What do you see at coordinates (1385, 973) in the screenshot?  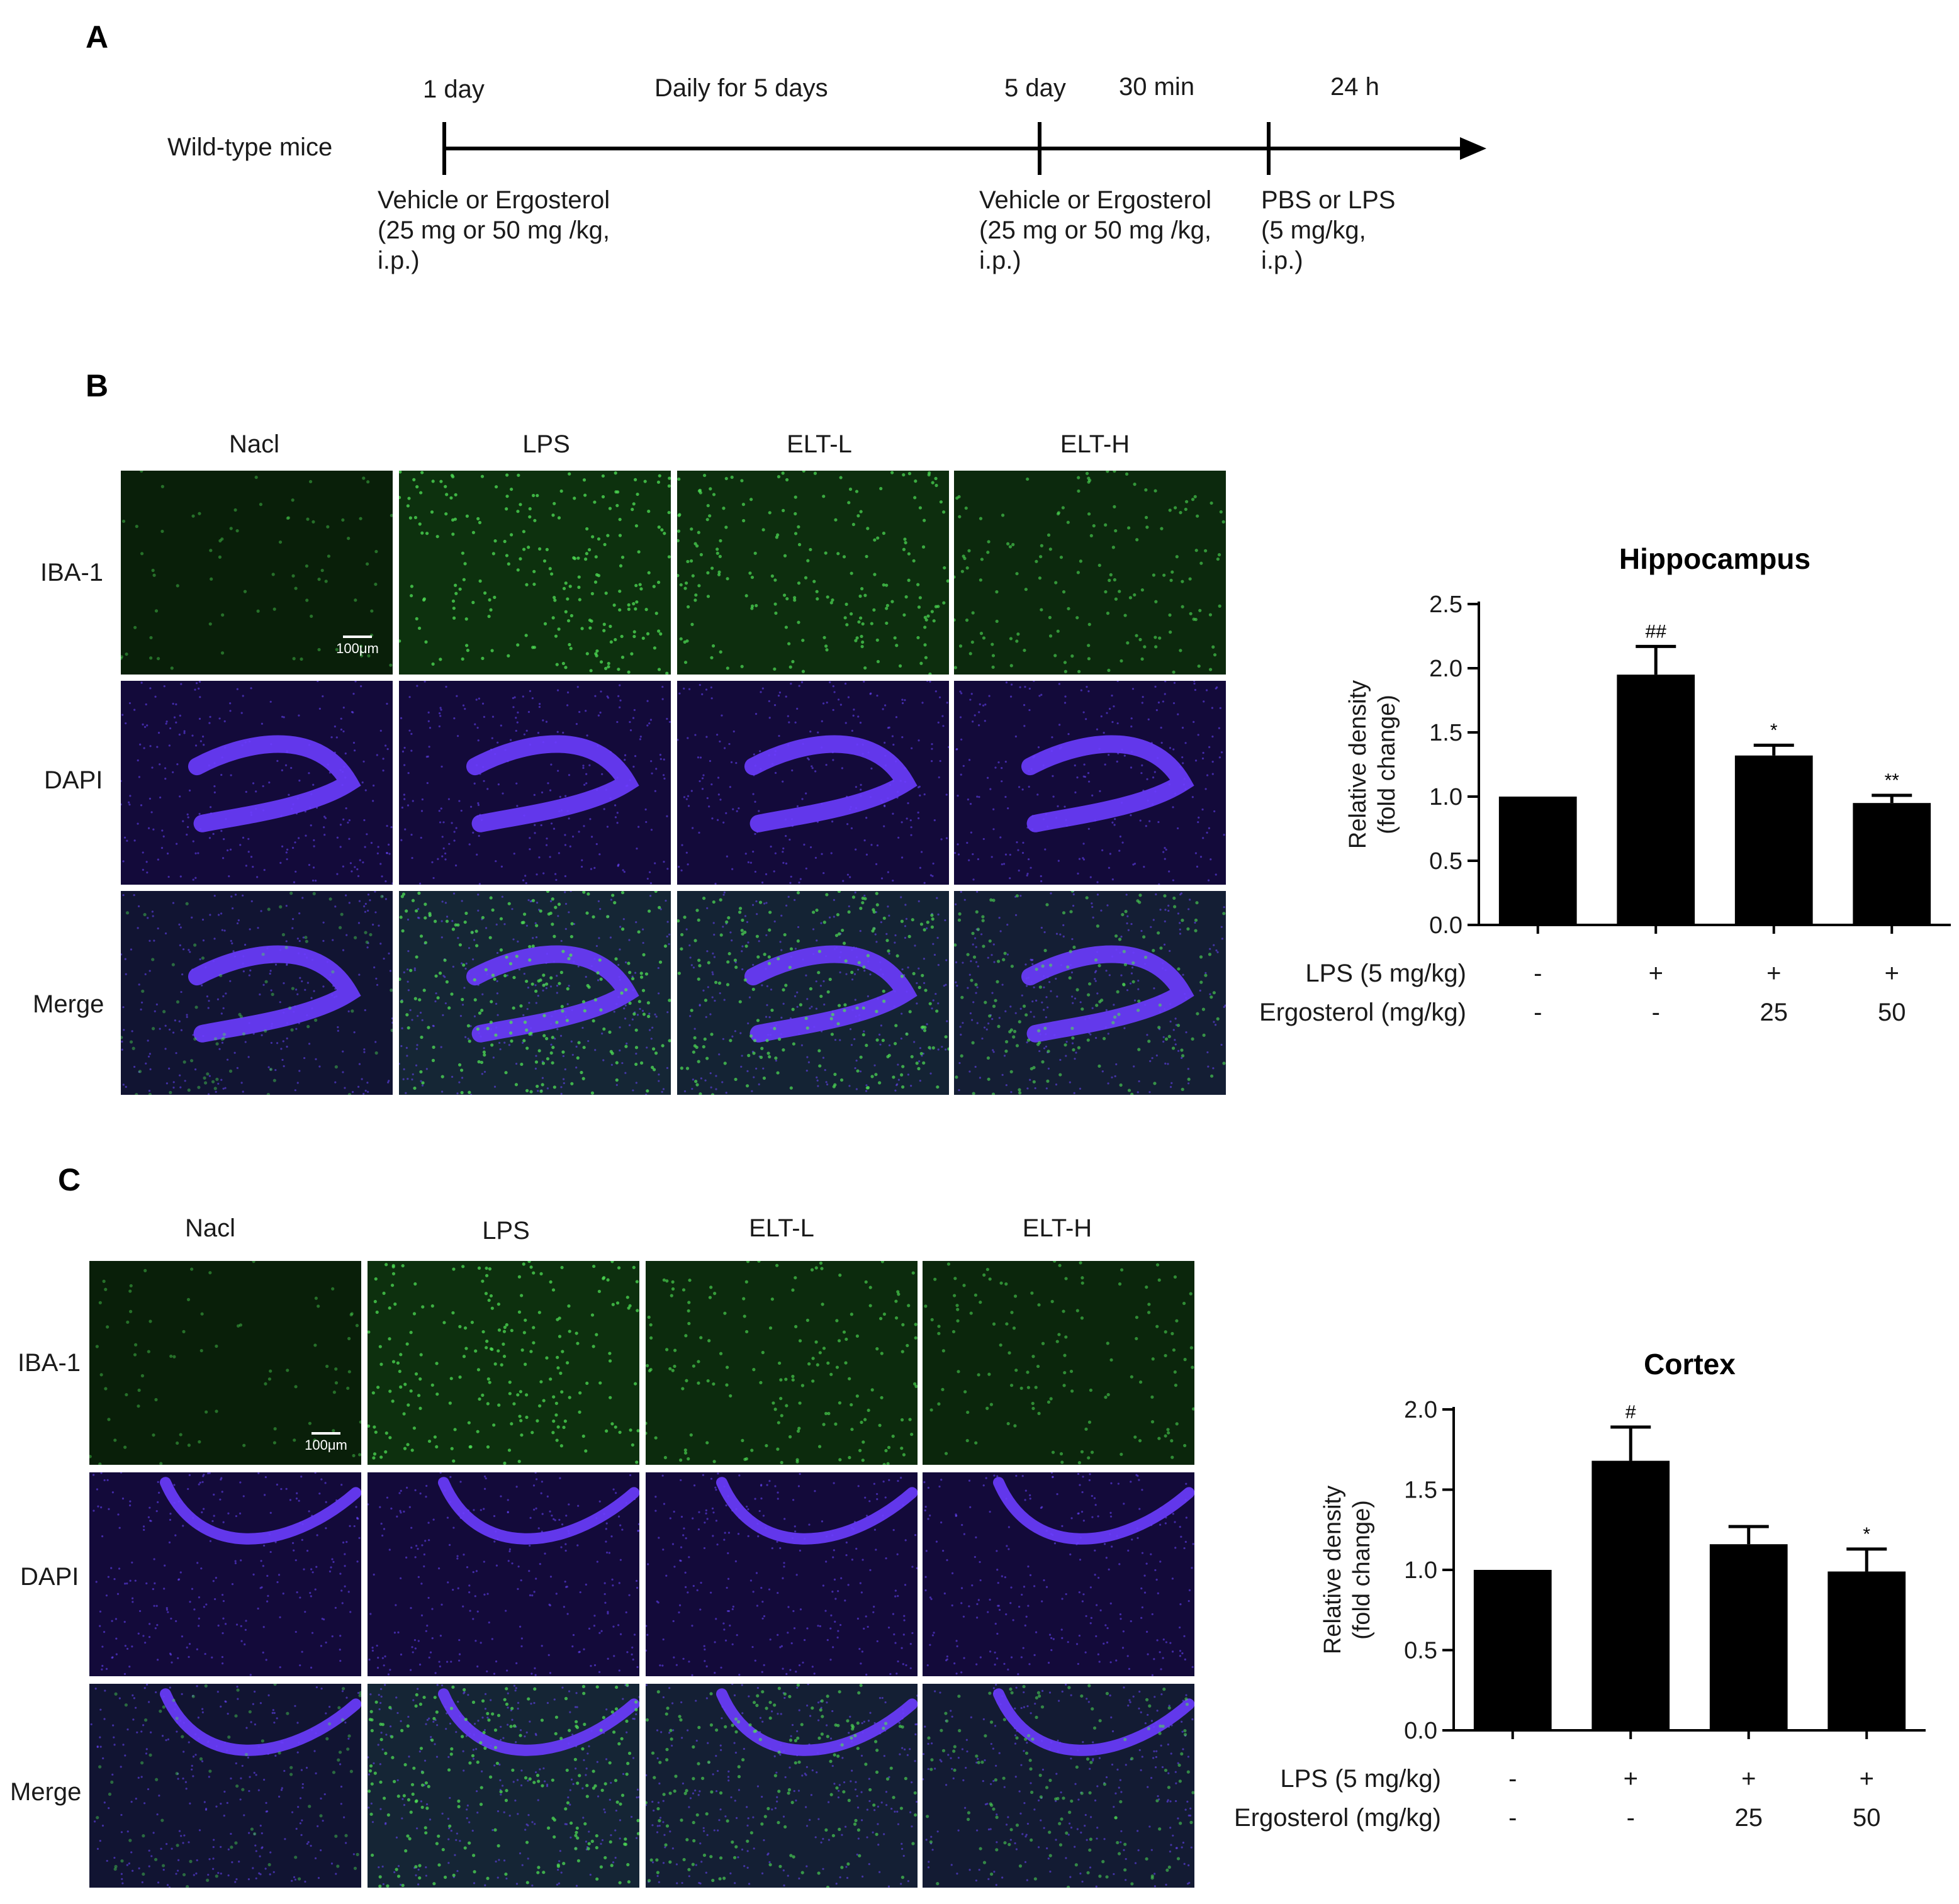 I see `hippocampus-condition-label-1: LPS (5 mg/kg)` at bounding box center [1385, 973].